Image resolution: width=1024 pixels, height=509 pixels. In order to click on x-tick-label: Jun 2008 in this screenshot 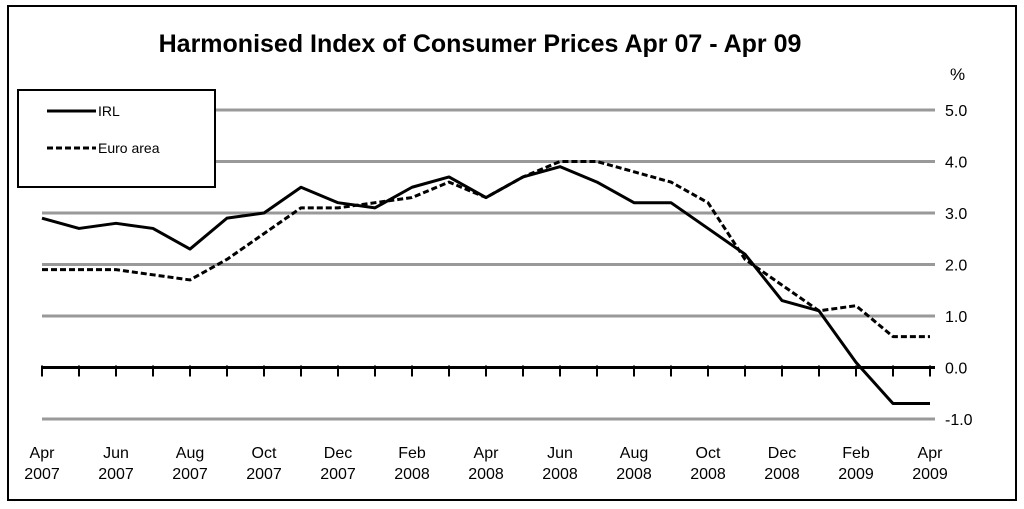, I will do `click(560, 464)`.